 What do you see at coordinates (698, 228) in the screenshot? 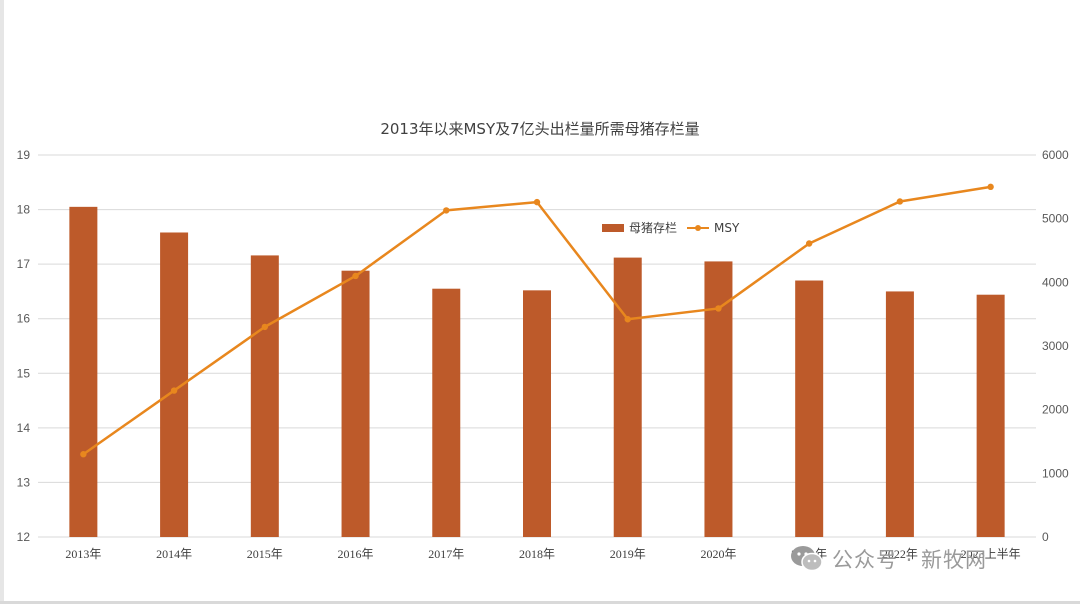
I see `legend-swatch-line` at bounding box center [698, 228].